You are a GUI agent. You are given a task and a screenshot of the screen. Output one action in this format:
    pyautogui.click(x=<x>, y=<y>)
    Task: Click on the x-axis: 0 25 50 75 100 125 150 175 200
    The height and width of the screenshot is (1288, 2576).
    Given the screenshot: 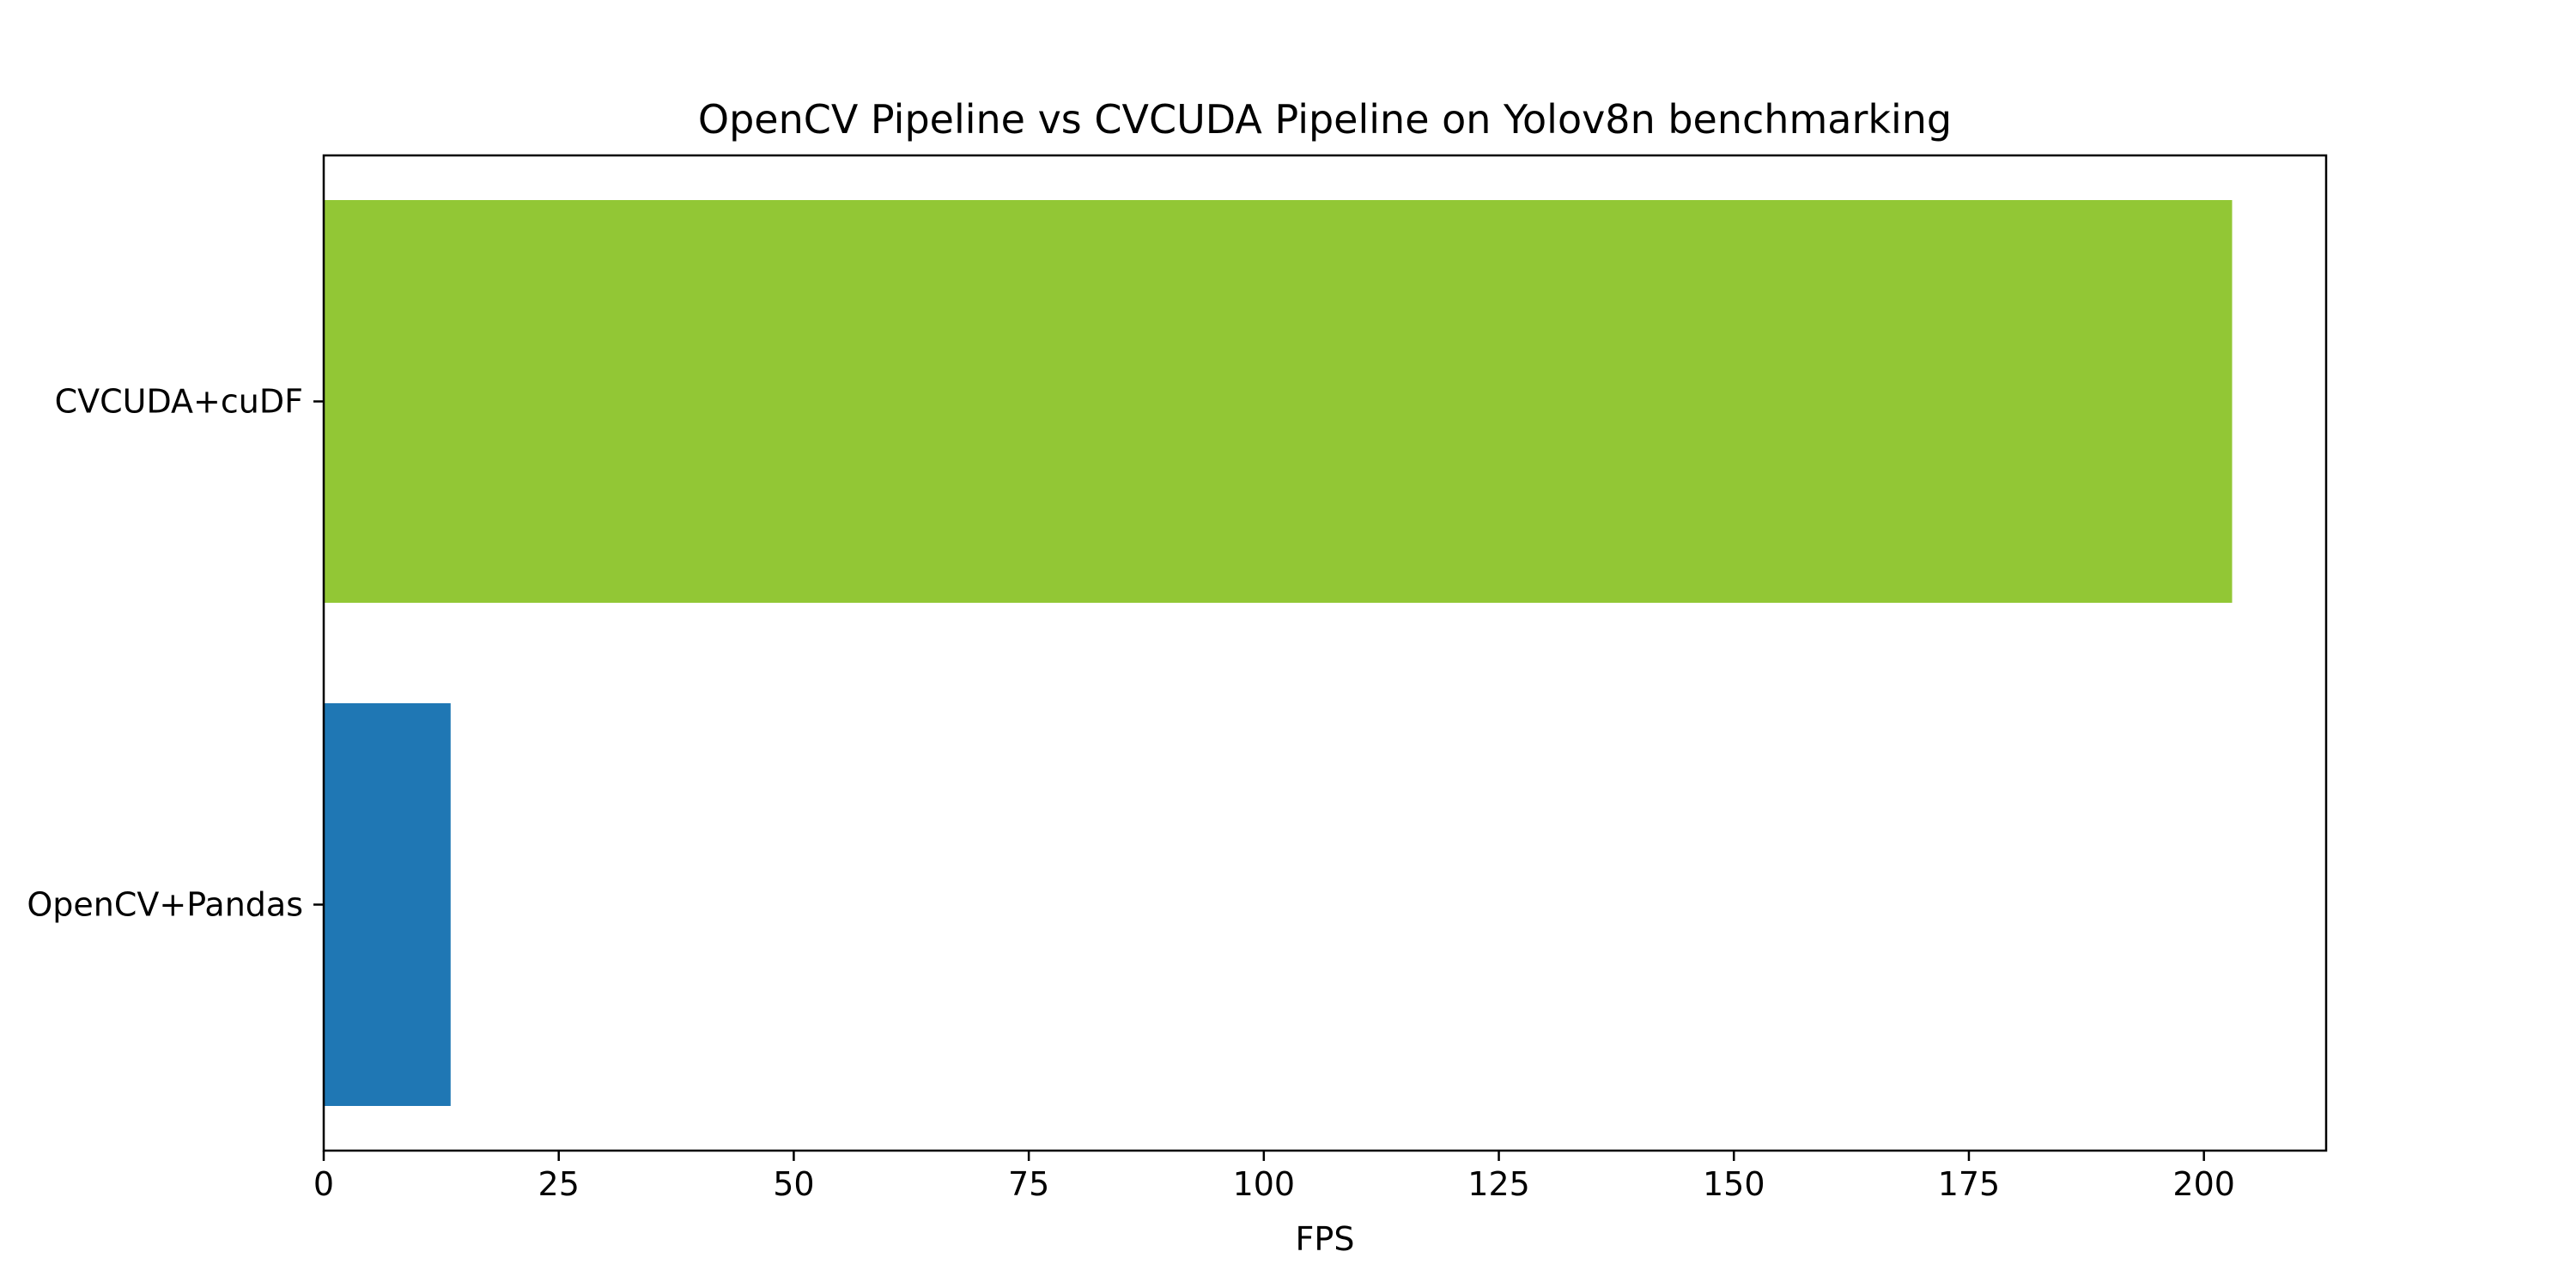 What is the action you would take?
    pyautogui.click(x=1274, y=1177)
    